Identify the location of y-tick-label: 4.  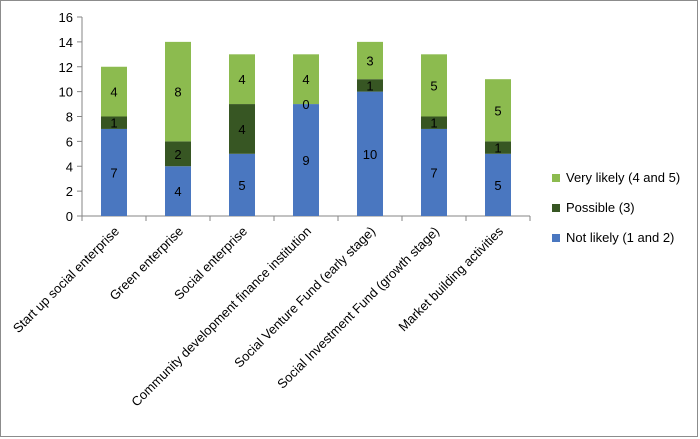
(69, 166).